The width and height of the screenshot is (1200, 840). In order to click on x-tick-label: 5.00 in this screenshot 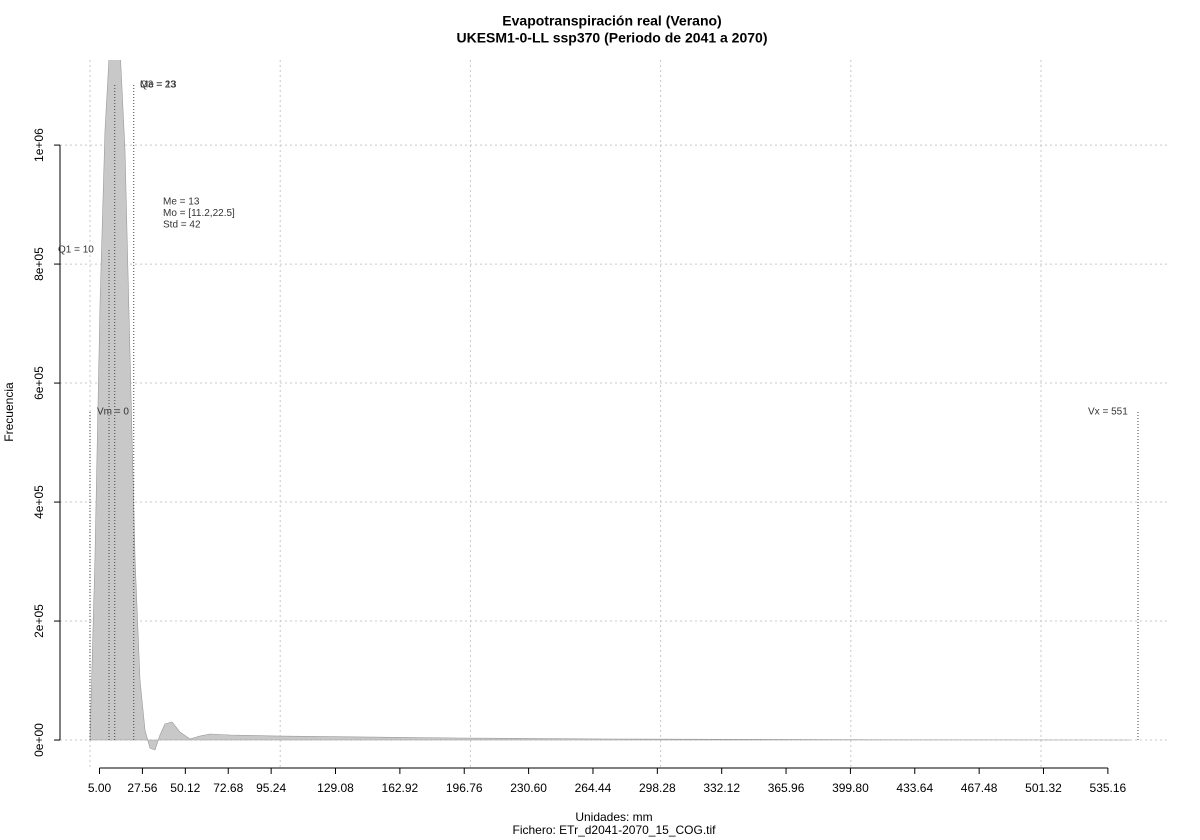, I will do `click(100, 788)`.